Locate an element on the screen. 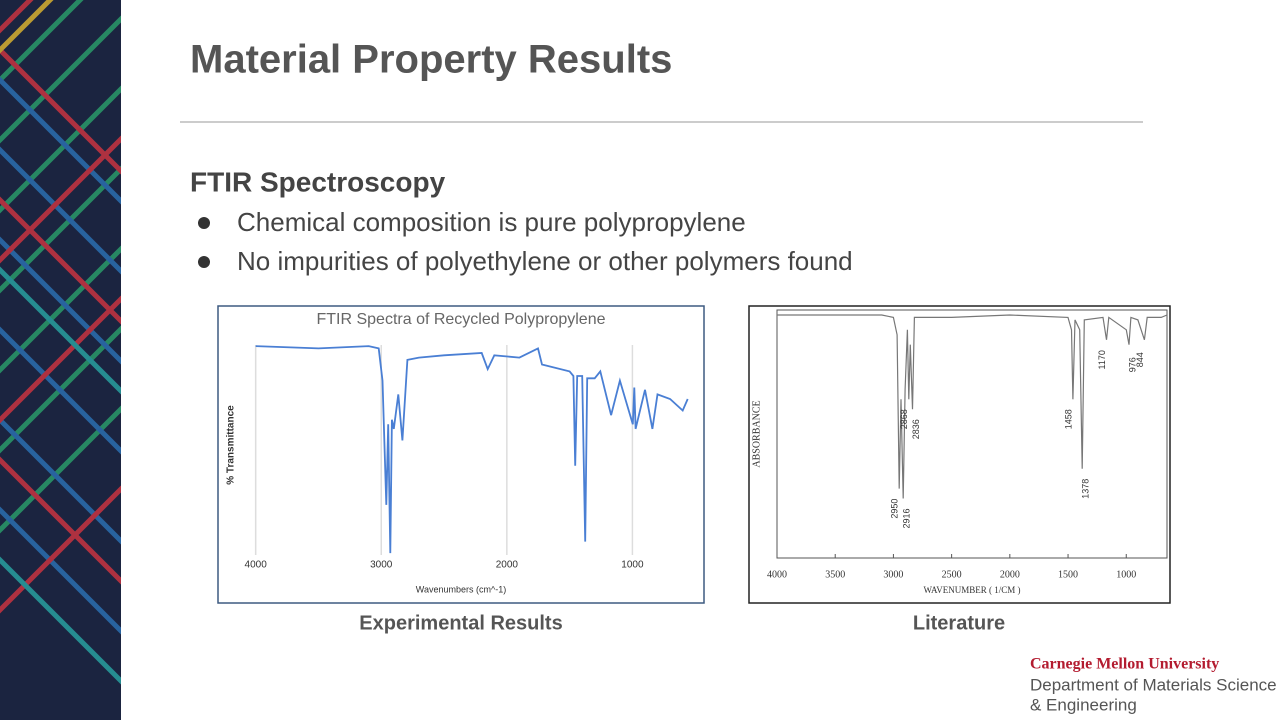  peak-label: 1378 is located at coordinates (1086, 489).